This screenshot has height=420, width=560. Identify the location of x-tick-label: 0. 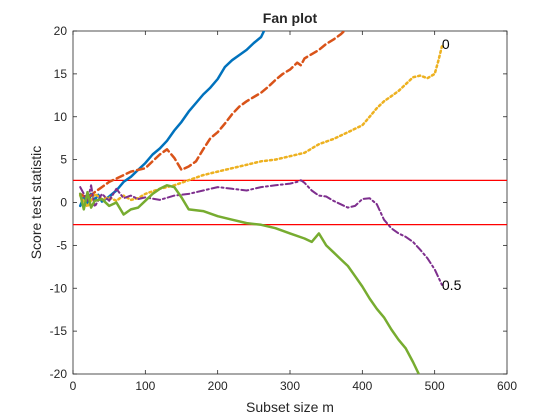
(73, 386).